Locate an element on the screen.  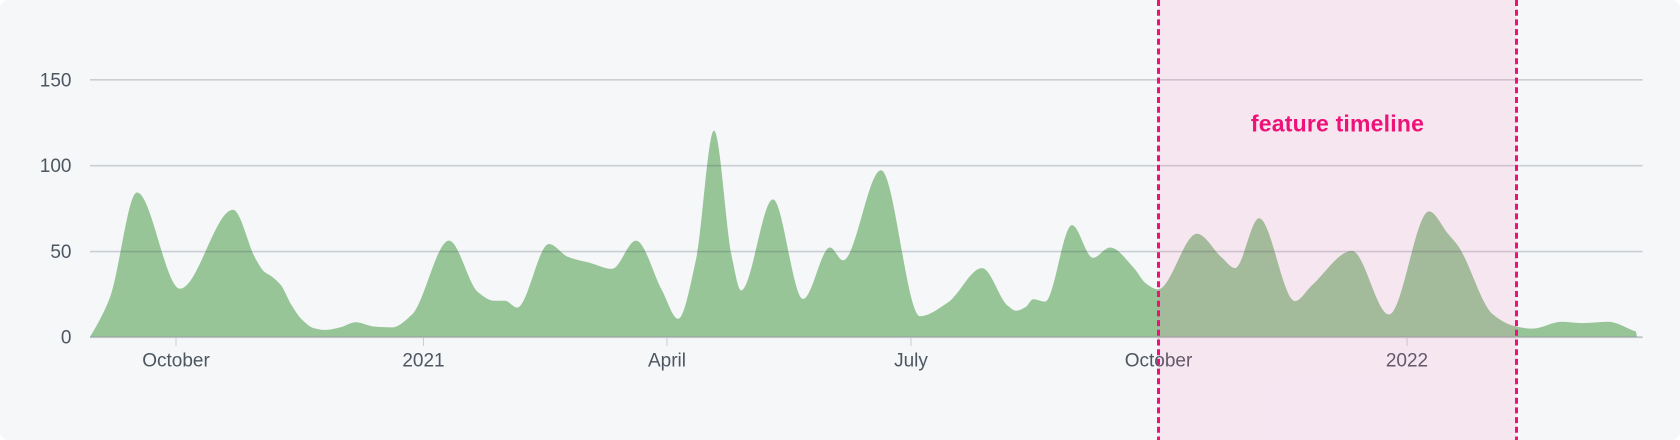
svg-text: July is located at coordinates (911, 361).